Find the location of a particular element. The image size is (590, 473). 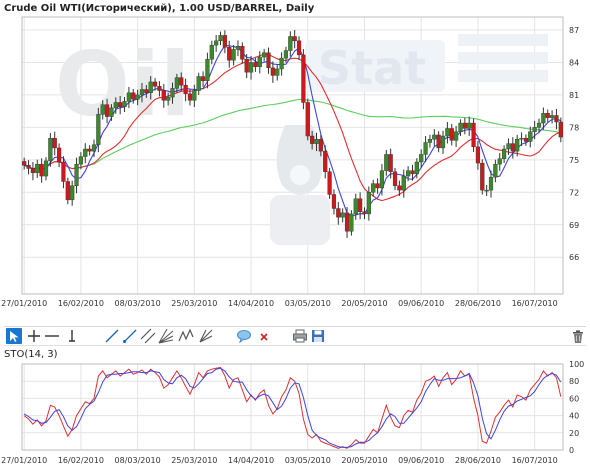

channel-icon is located at coordinates (148, 336).